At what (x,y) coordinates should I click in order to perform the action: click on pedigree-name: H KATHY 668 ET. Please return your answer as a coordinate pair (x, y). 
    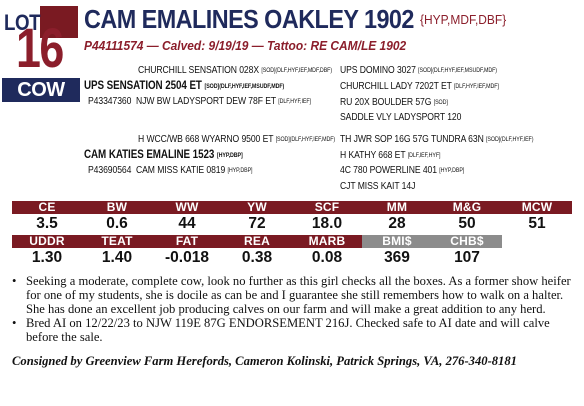
    Looking at the image, I should click on (373, 155).